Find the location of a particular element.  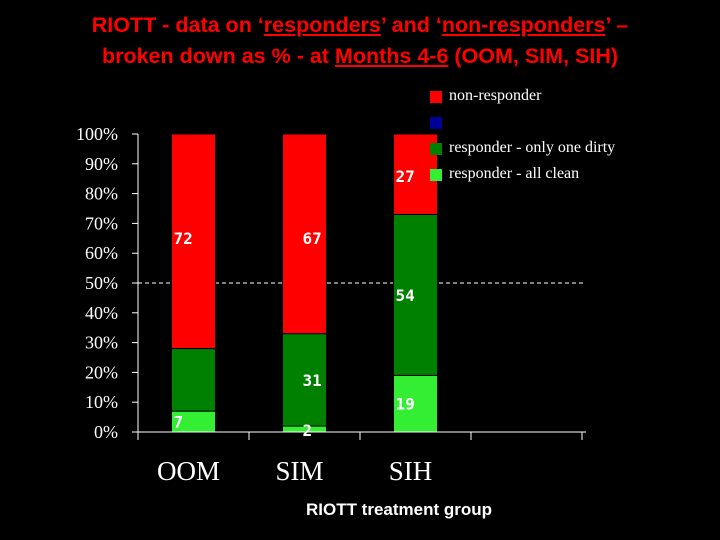

y-tick-label: 70% is located at coordinates (101, 223).